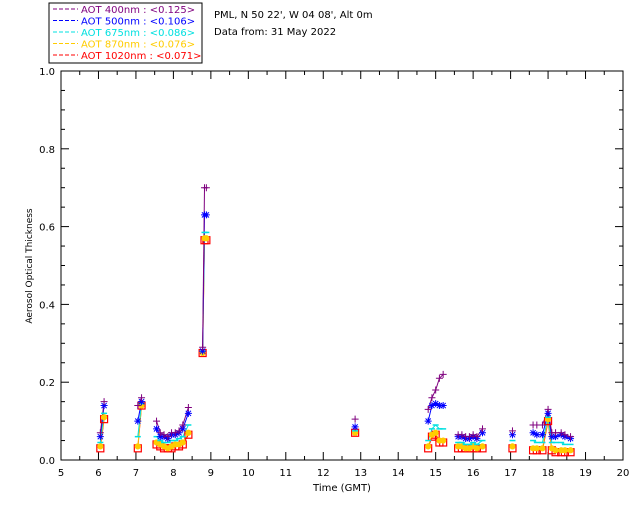 This screenshot has height=512, width=640. Describe the element at coordinates (30, 266) in the screenshot. I see `y-axis-label: Aerosol Optical Thickness` at that location.